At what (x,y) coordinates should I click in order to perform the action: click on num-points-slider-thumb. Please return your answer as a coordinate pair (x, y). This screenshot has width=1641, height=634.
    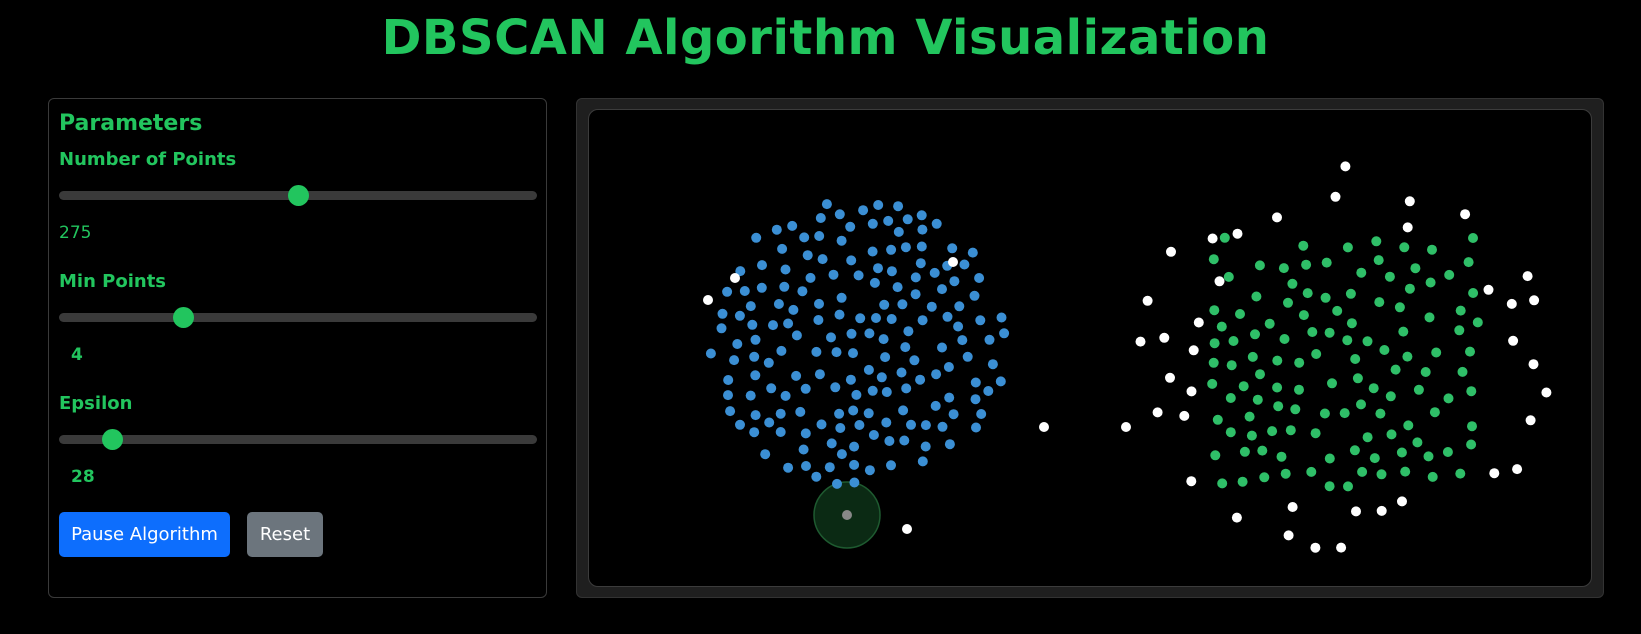
    Looking at the image, I should click on (298, 195).